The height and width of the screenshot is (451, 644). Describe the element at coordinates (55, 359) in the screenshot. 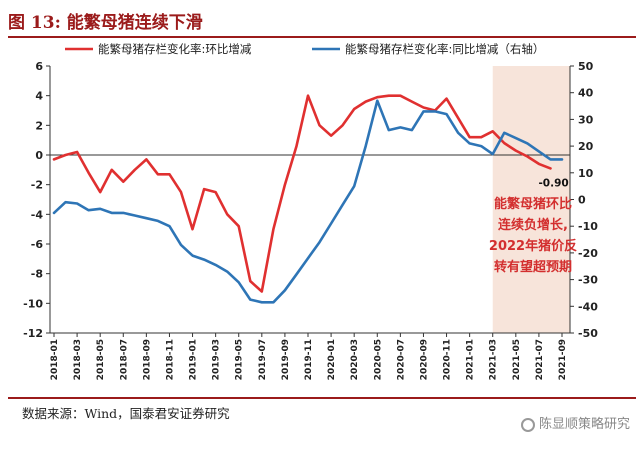

I see `x-tick-label: 2018-01` at that location.